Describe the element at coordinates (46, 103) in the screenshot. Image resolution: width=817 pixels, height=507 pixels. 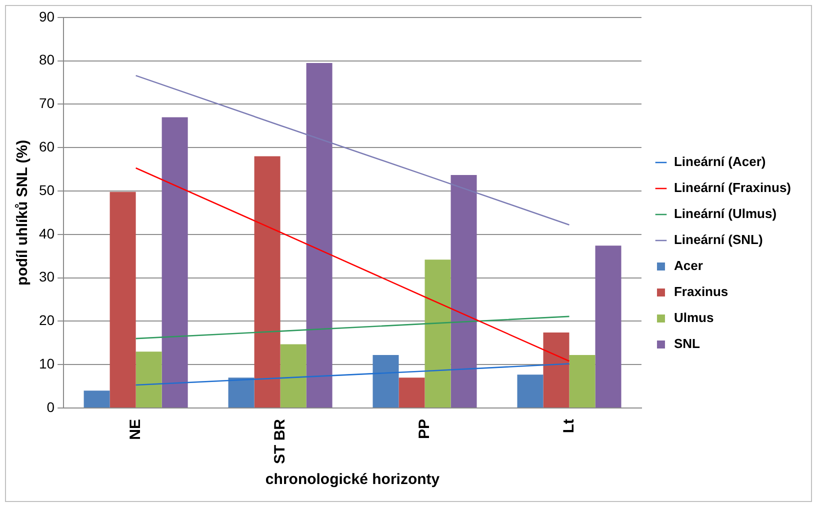
I see `y-tick-label: 70` at that location.